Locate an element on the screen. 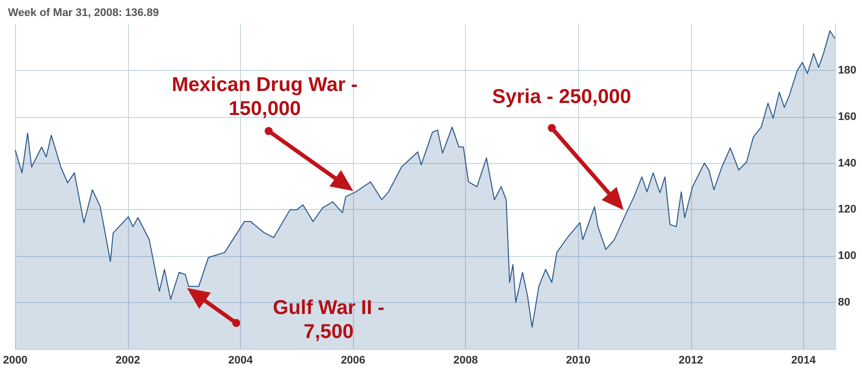  x-tick-label: 2008 is located at coordinates (465, 360).